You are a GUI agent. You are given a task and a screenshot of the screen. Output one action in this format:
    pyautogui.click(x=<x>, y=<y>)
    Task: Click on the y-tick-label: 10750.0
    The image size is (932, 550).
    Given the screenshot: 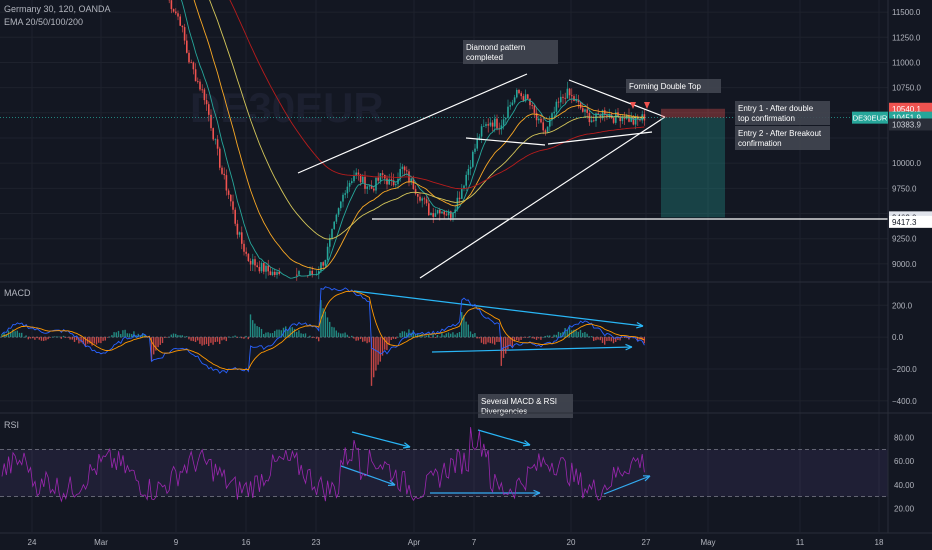 What is the action you would take?
    pyautogui.click(x=906, y=88)
    